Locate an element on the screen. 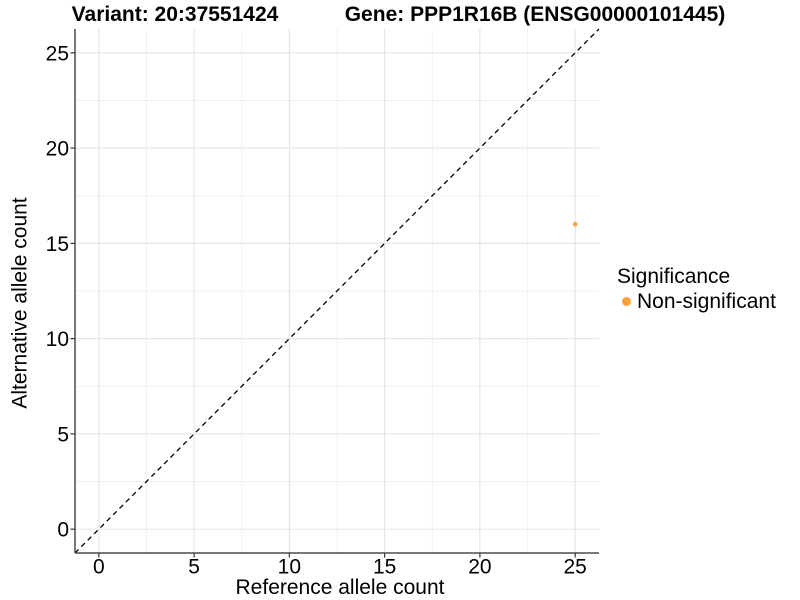 The image size is (800, 600). x-tick-label: 20 is located at coordinates (479, 567).